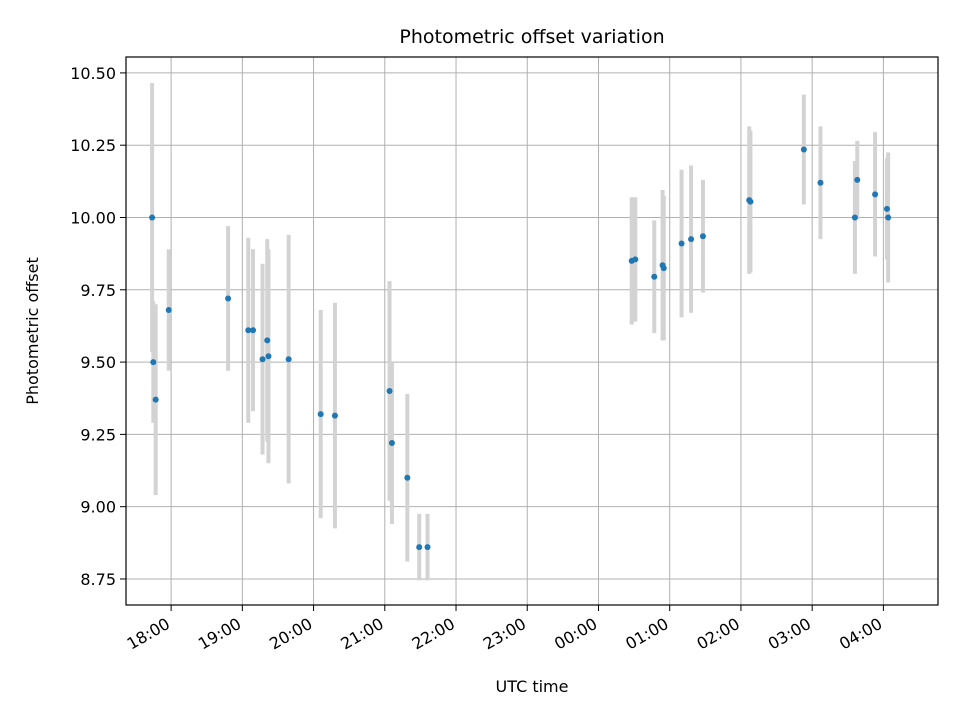 This screenshot has height=720, width=960. Describe the element at coordinates (93, 145) in the screenshot. I see `y-tick-label: 10.25` at that location.